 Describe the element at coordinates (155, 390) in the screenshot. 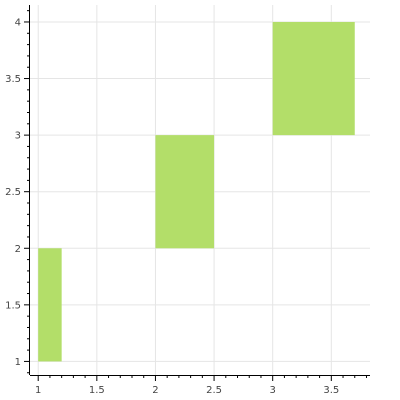

I see `x-tick-label: 2` at that location.